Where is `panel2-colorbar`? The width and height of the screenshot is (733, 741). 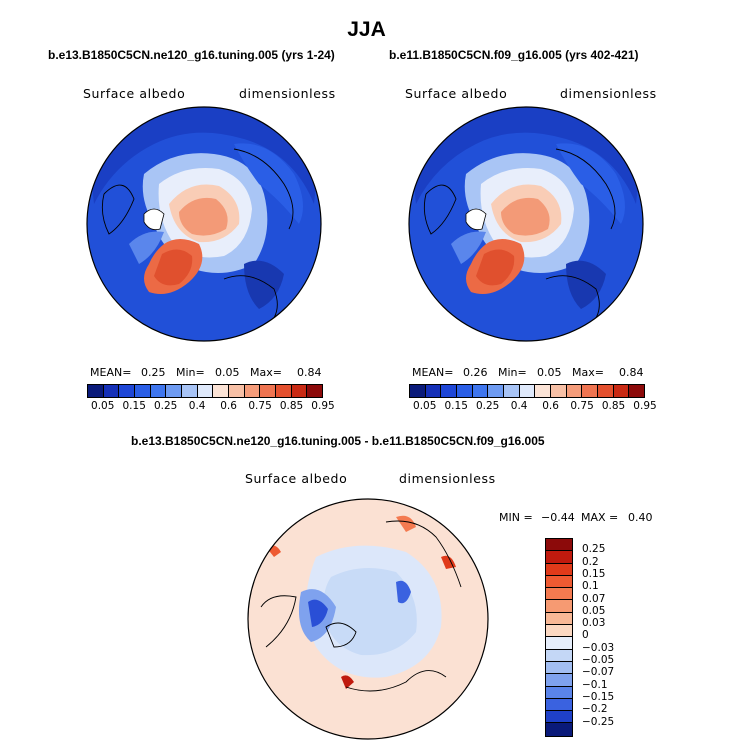
panel2-colorbar is located at coordinates (527, 391).